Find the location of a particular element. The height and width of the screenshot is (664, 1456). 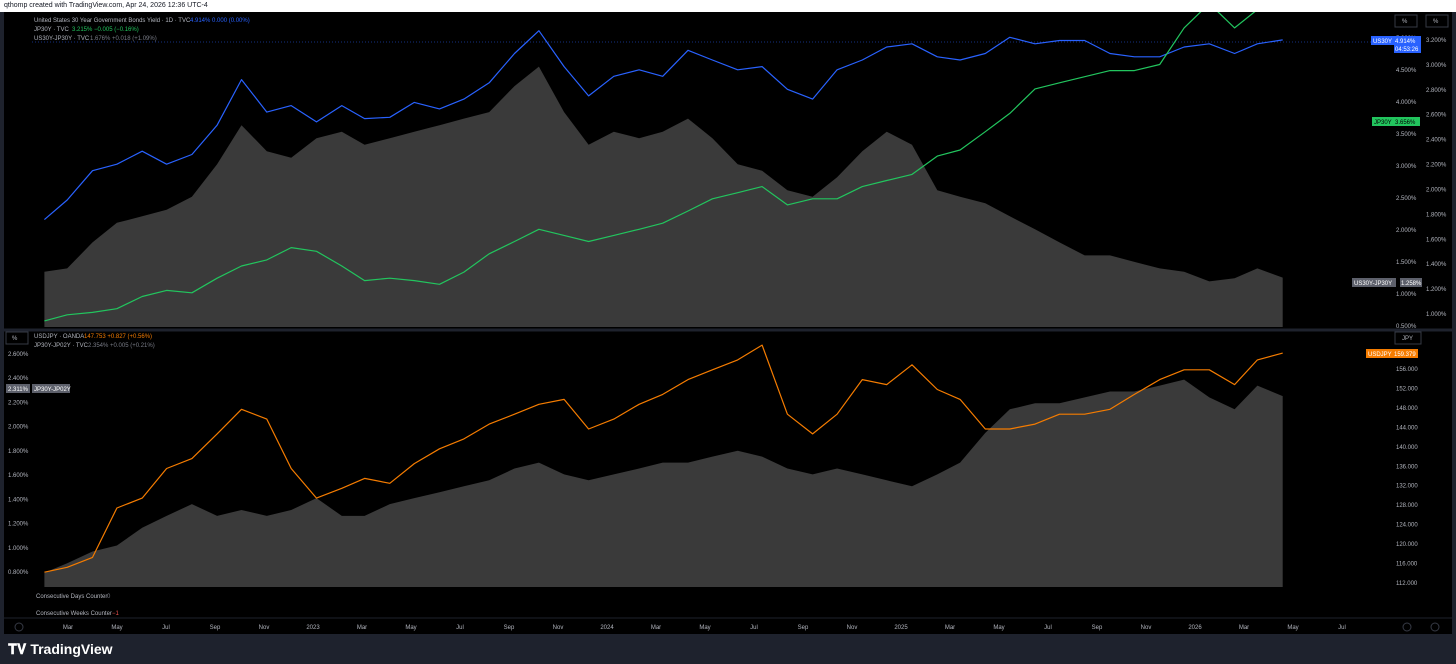

top-axis-outer-tick: 2.400% is located at coordinates (1436, 141).